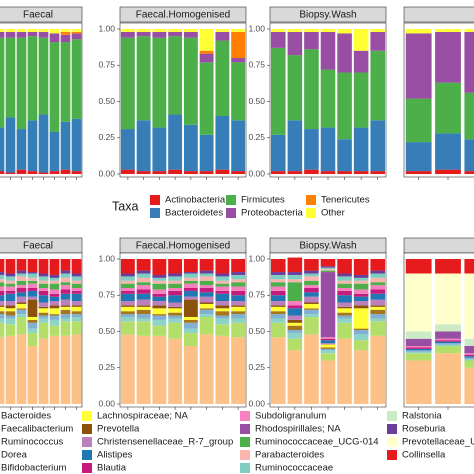  Describe the element at coordinates (438, 14) in the screenshot. I see `strip` at that location.